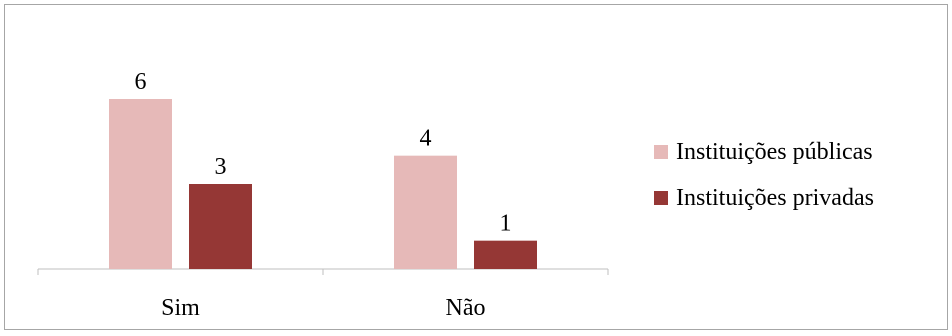 The image size is (952, 336). What do you see at coordinates (775, 198) in the screenshot?
I see `legend-label: Instituições privadas` at bounding box center [775, 198].